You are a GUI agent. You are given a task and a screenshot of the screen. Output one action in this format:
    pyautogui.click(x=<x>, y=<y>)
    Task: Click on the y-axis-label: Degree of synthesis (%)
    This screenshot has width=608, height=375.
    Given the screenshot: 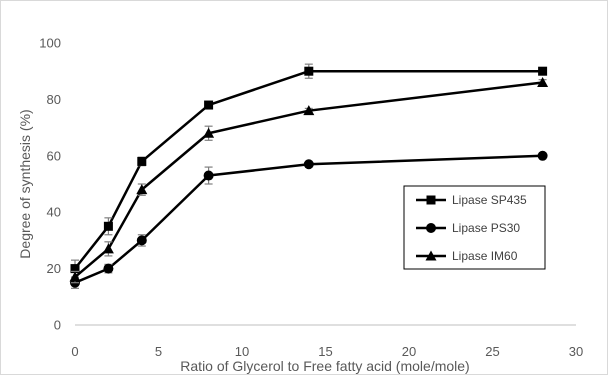 What is the action you would take?
    pyautogui.click(x=25, y=183)
    